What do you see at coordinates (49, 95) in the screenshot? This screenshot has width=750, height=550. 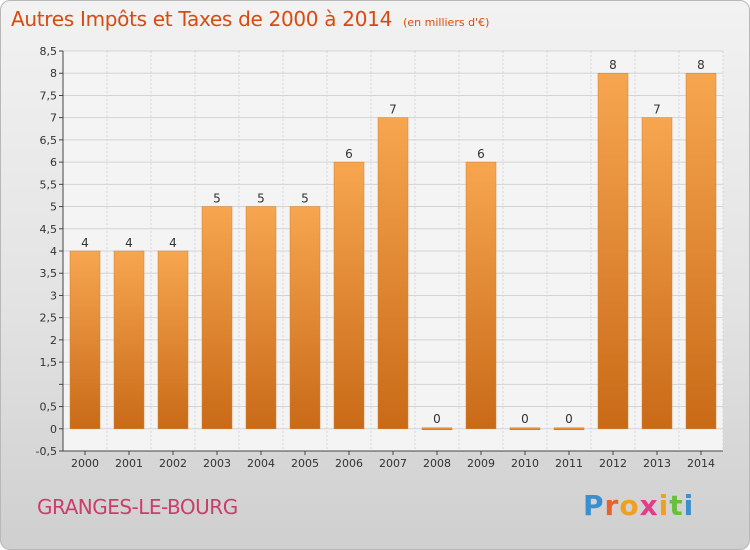 I see `y-tick-label: 7,5` at bounding box center [49, 95].